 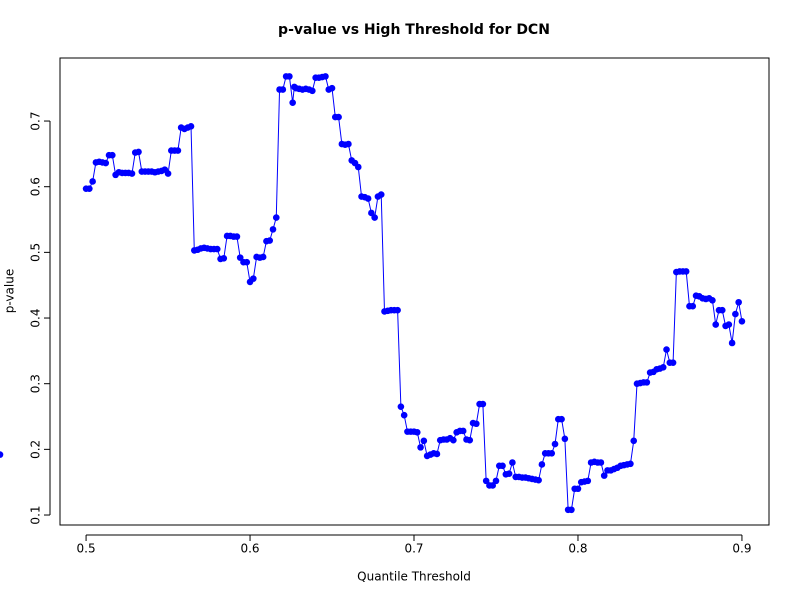 I want to click on y-tick-label: 0.4, so click(x=36, y=317).